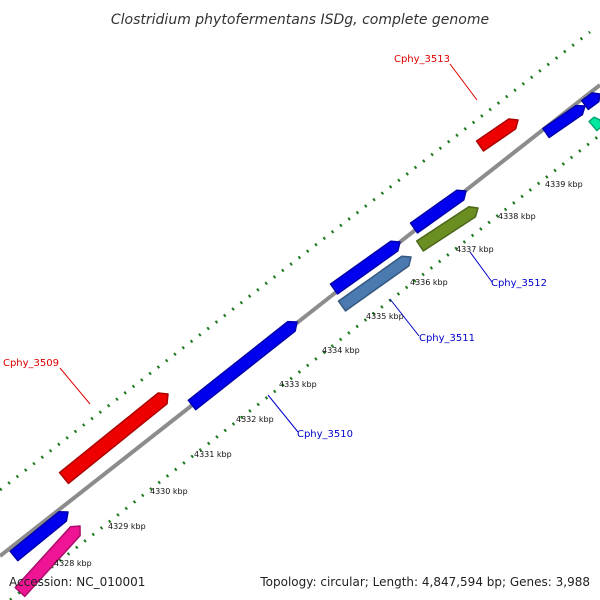 Image resolution: width=600 pixels, height=600 pixels. I want to click on scale-tick-label: 4330 kbp, so click(169, 491).